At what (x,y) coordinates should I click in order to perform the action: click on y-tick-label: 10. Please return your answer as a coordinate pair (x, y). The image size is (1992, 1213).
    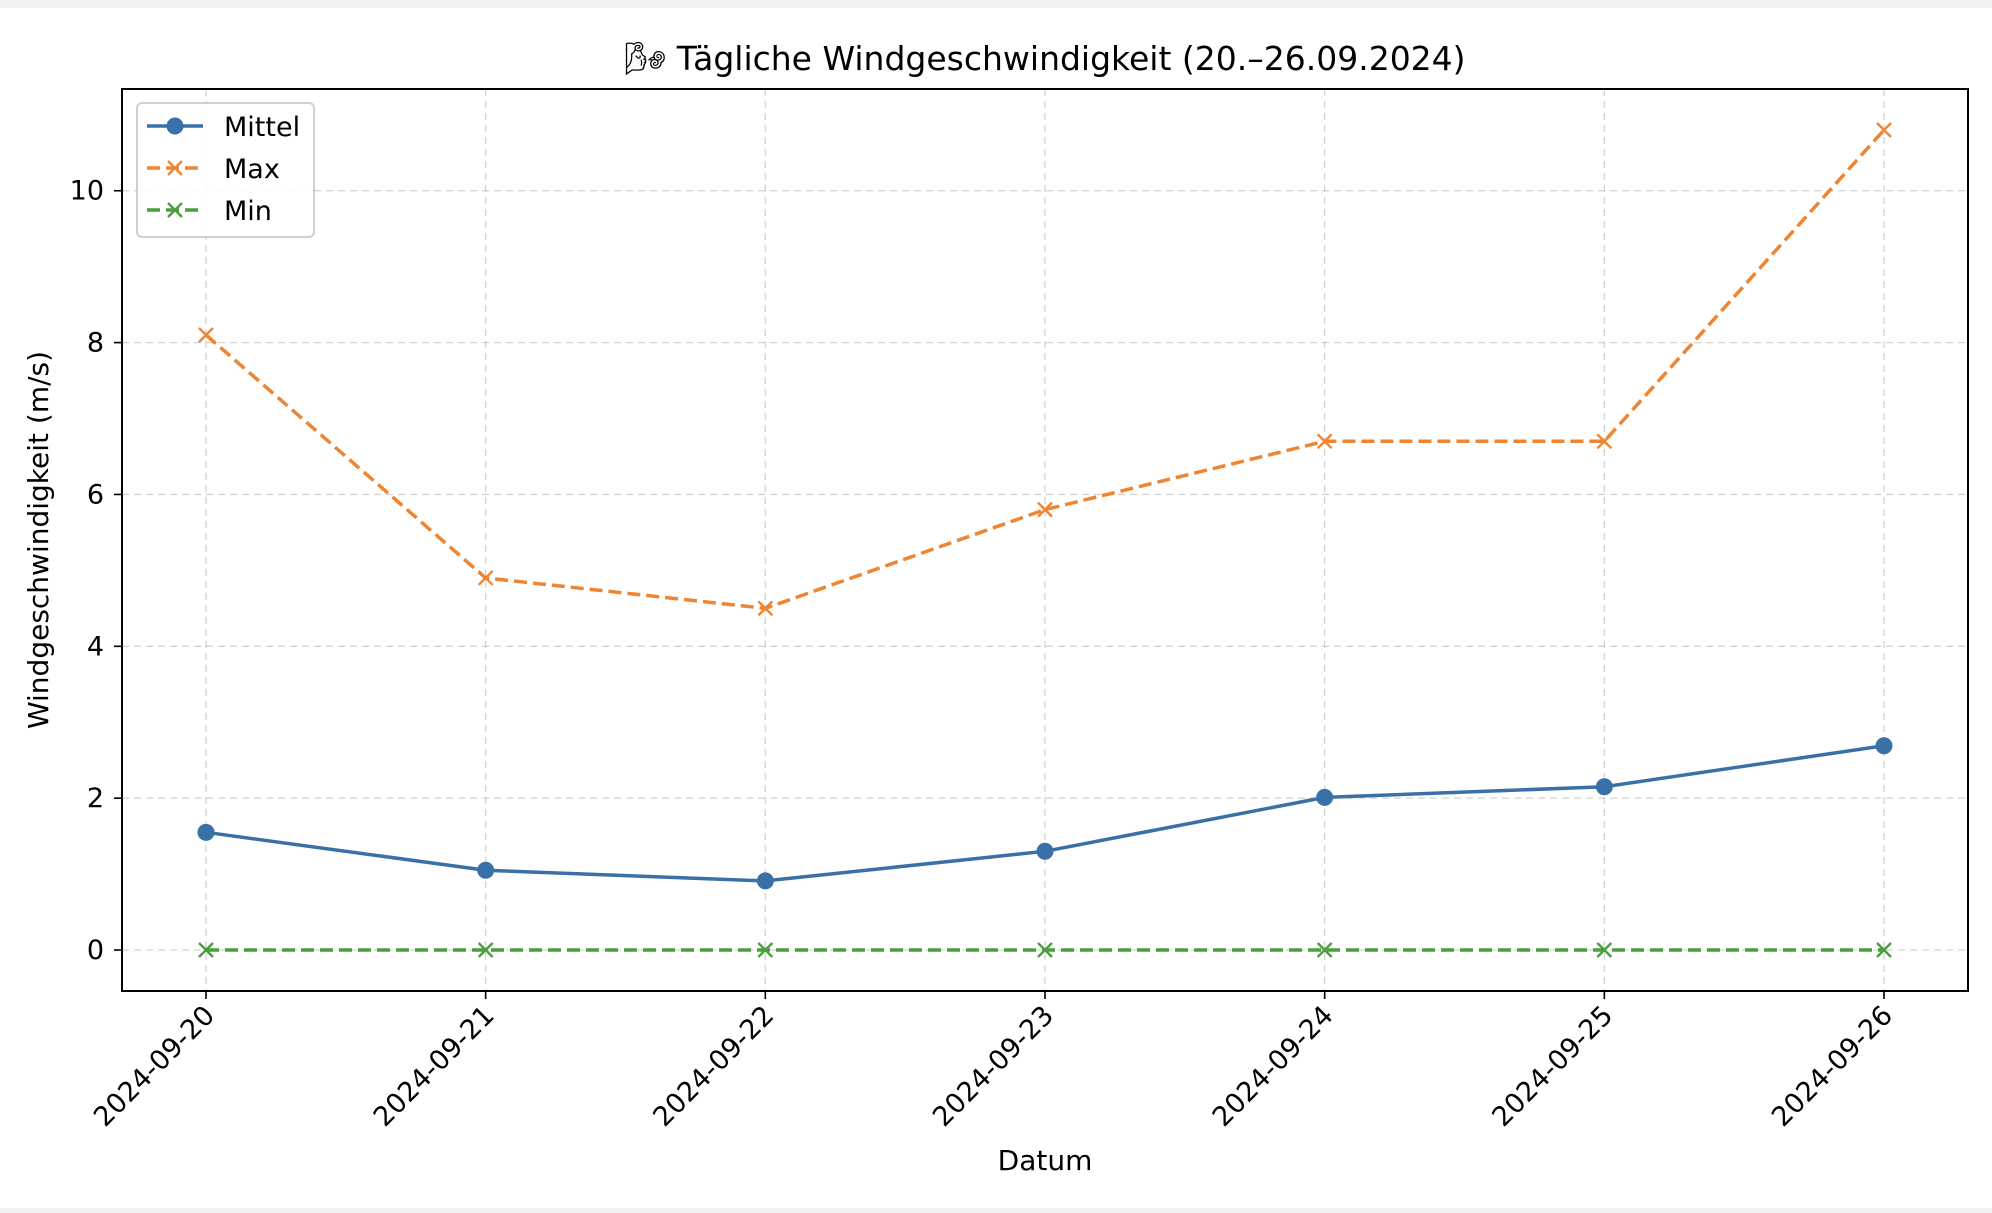
    Looking at the image, I should click on (87, 191).